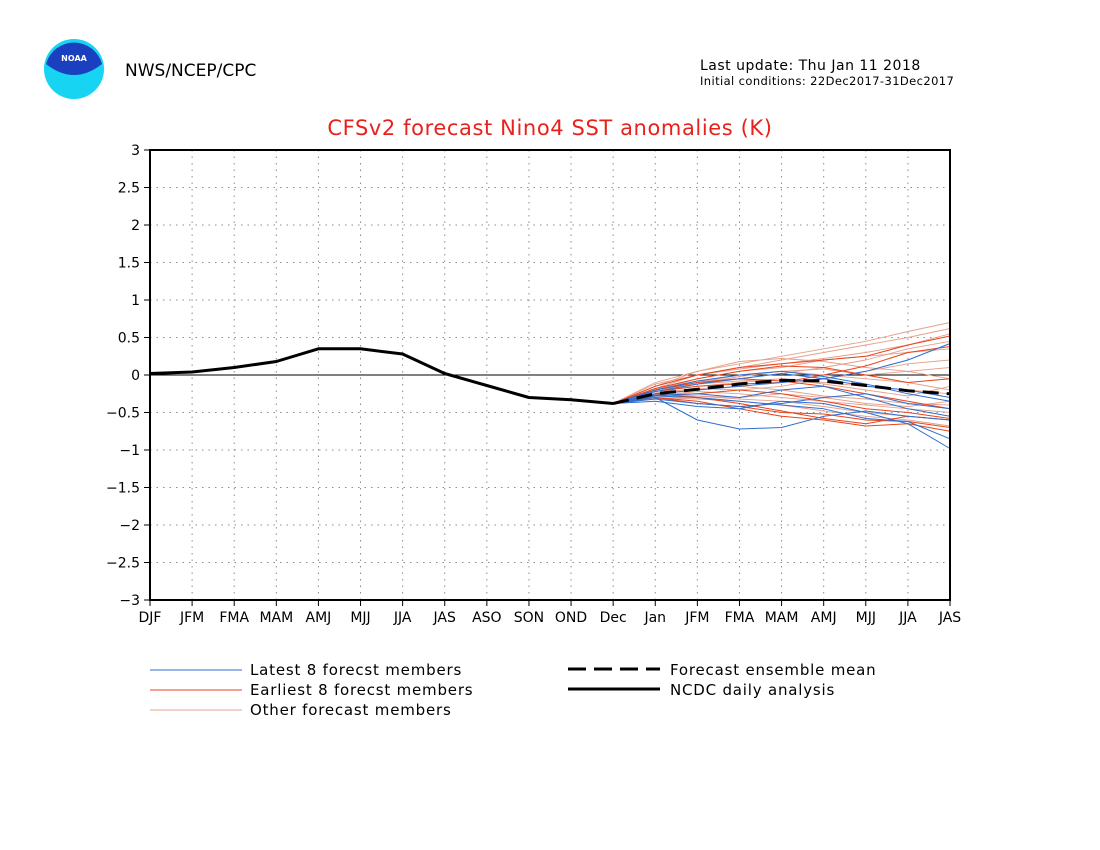  I want to click on logo-inner-circle, so click(74, 58).